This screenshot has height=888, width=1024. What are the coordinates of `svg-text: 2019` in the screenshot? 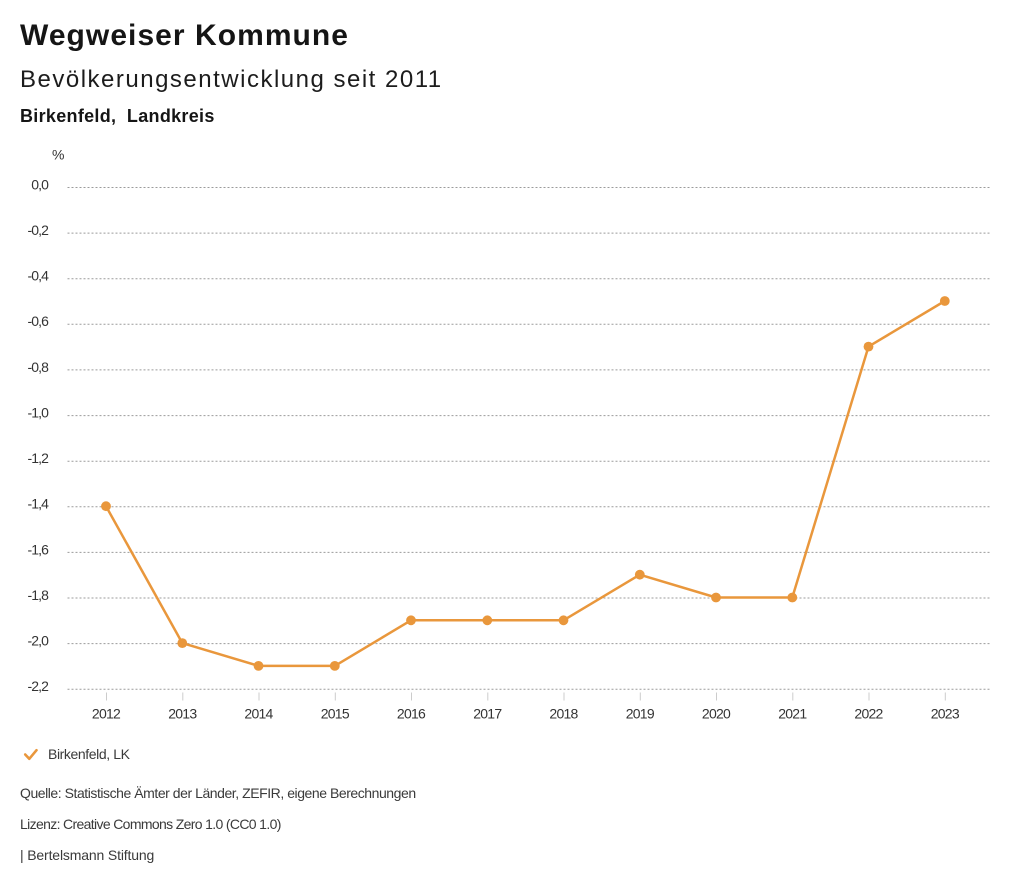 It's located at (640, 714).